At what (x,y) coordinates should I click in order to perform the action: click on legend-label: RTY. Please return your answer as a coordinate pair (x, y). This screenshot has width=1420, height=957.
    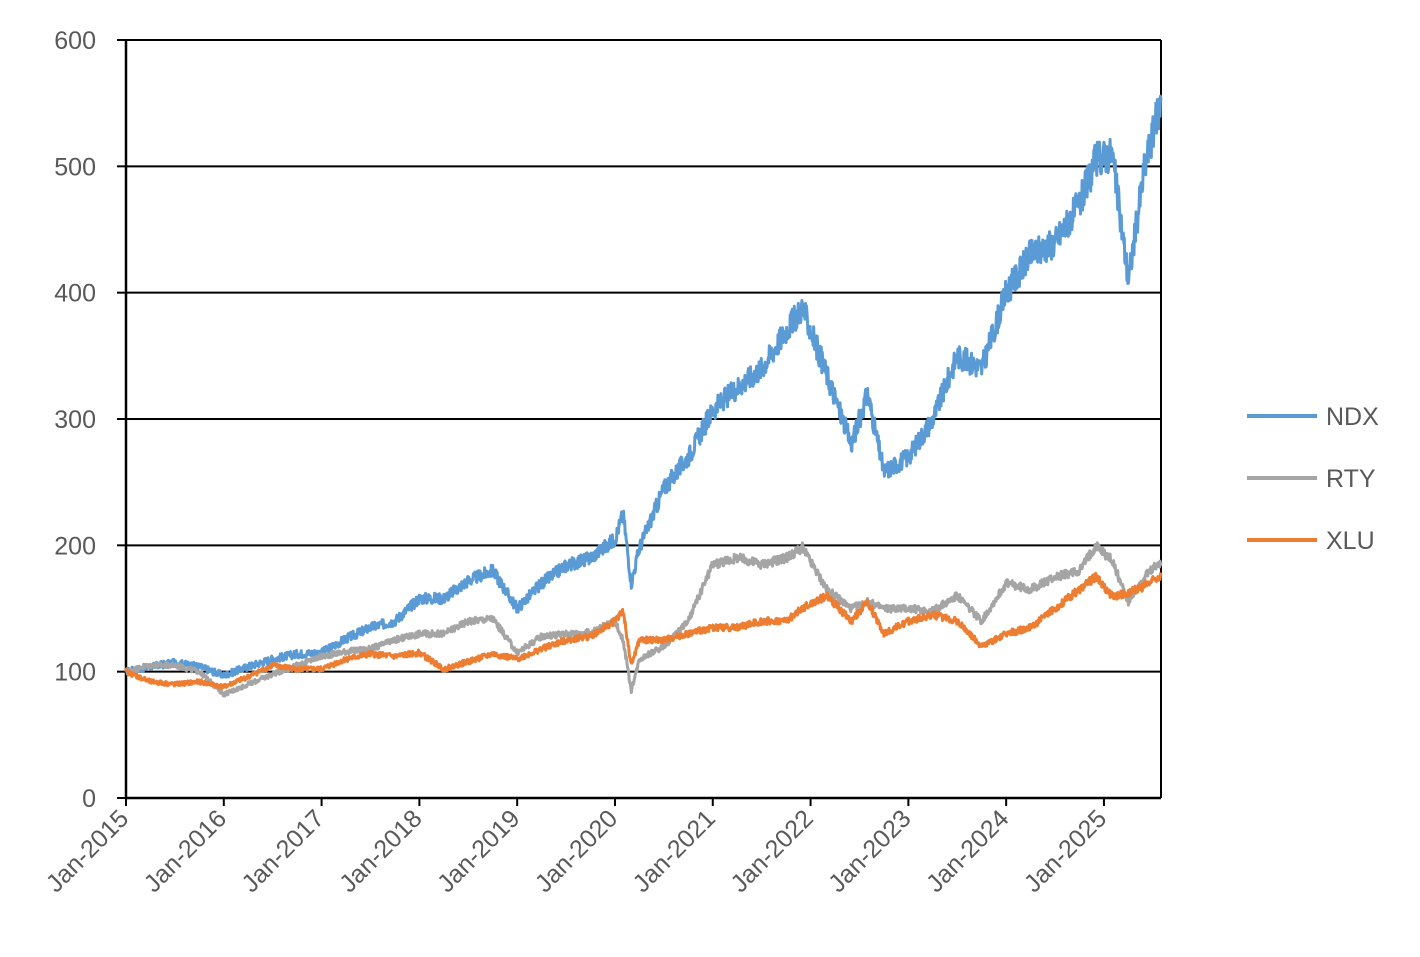
    Looking at the image, I should click on (1351, 479).